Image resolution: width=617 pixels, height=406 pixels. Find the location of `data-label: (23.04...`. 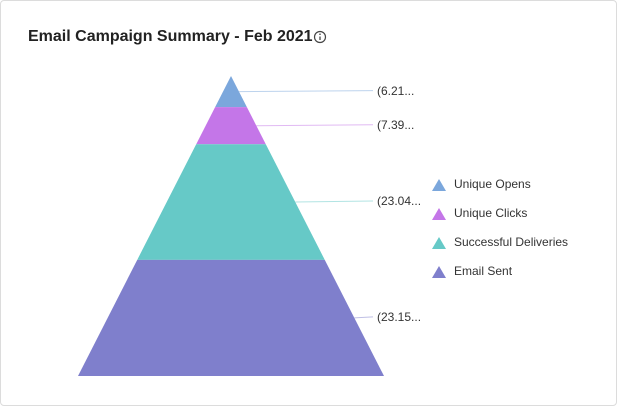

data-label: (23.04... is located at coordinates (399, 201).